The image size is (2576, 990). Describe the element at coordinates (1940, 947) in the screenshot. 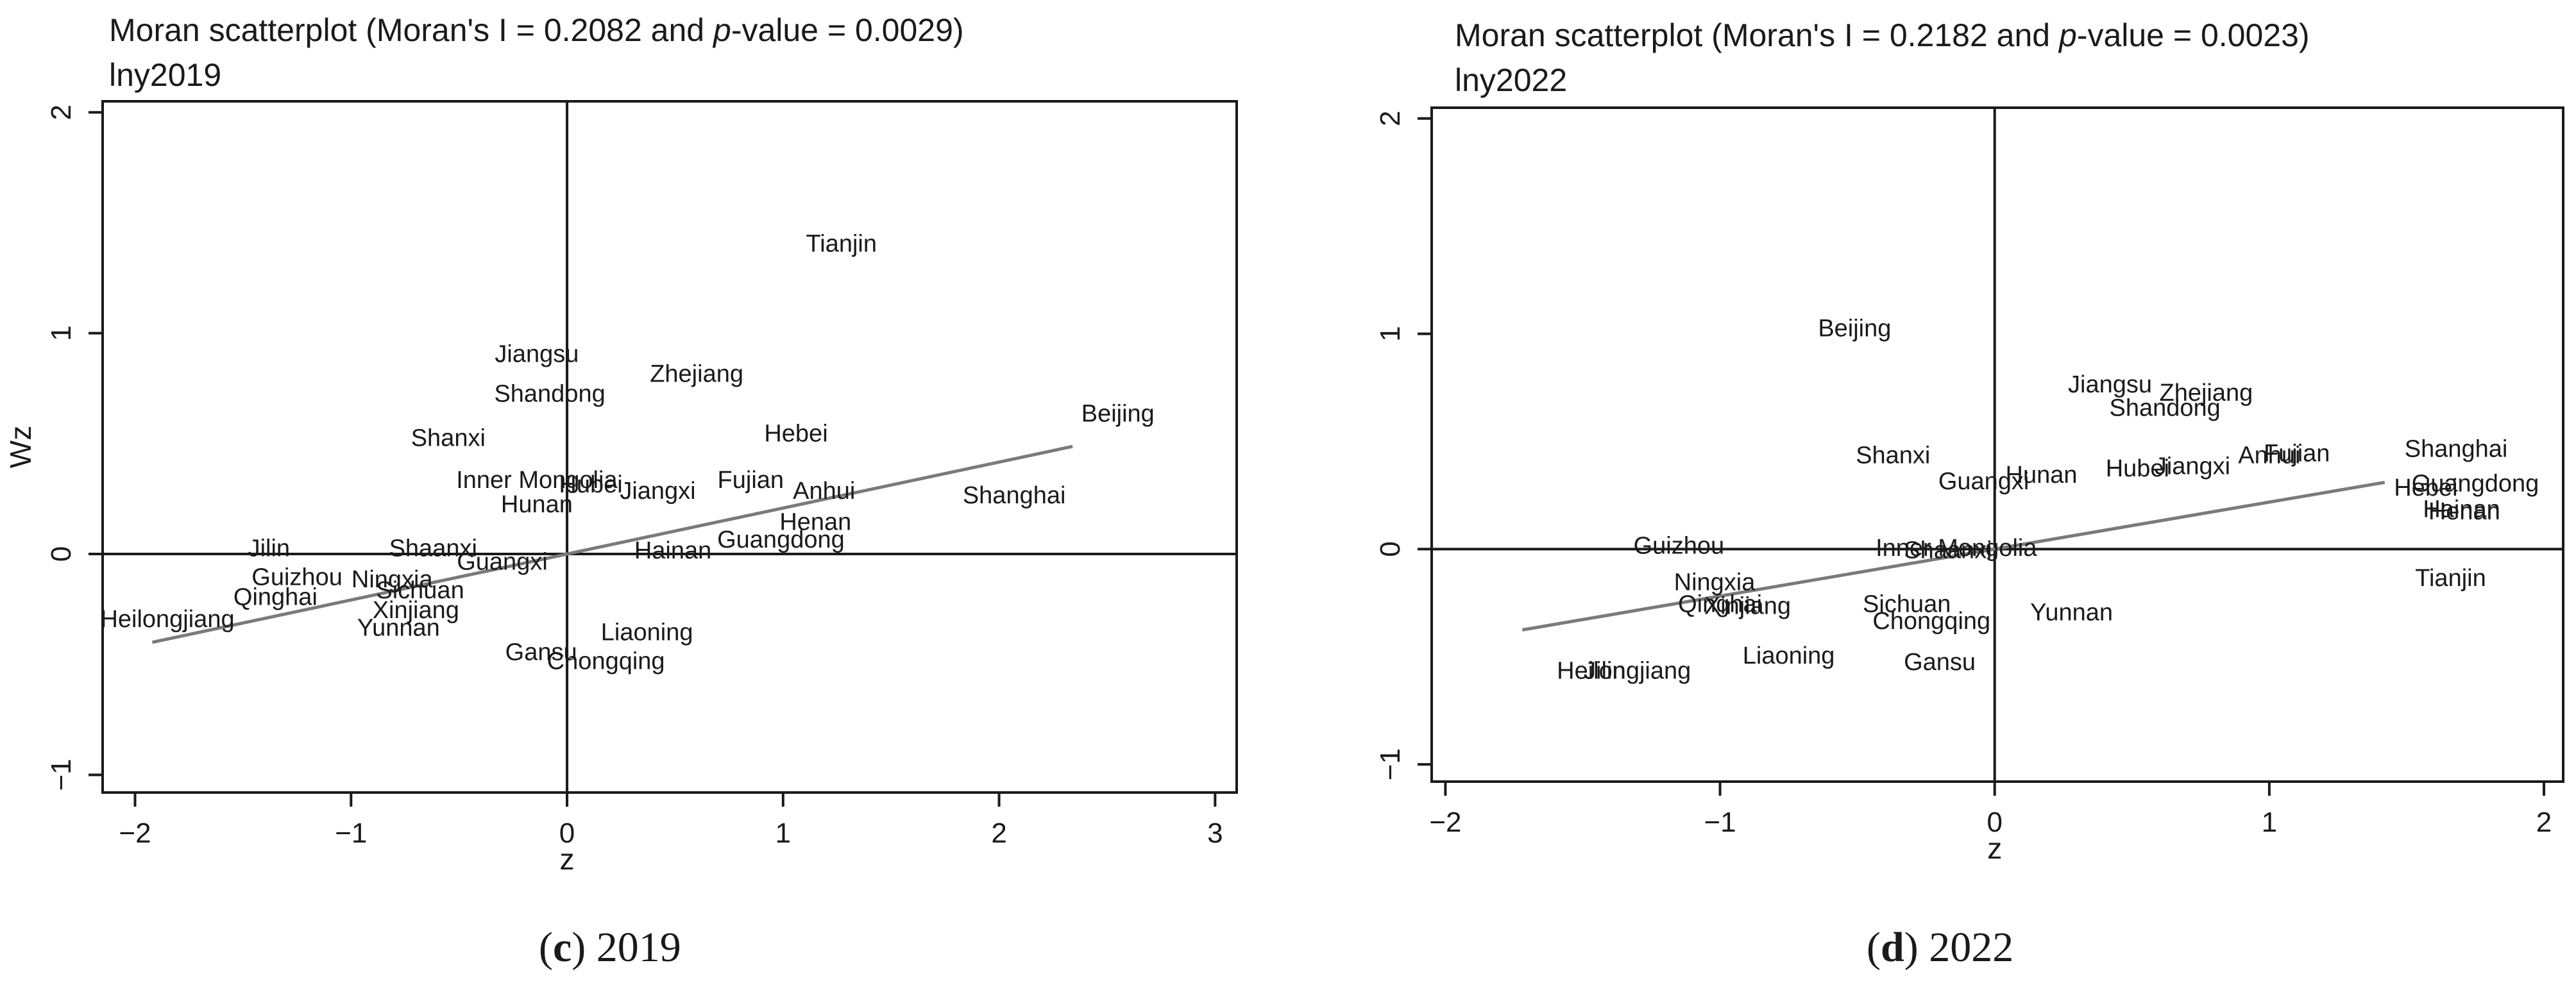

I see `figure-caption: (d) 2022` at that location.